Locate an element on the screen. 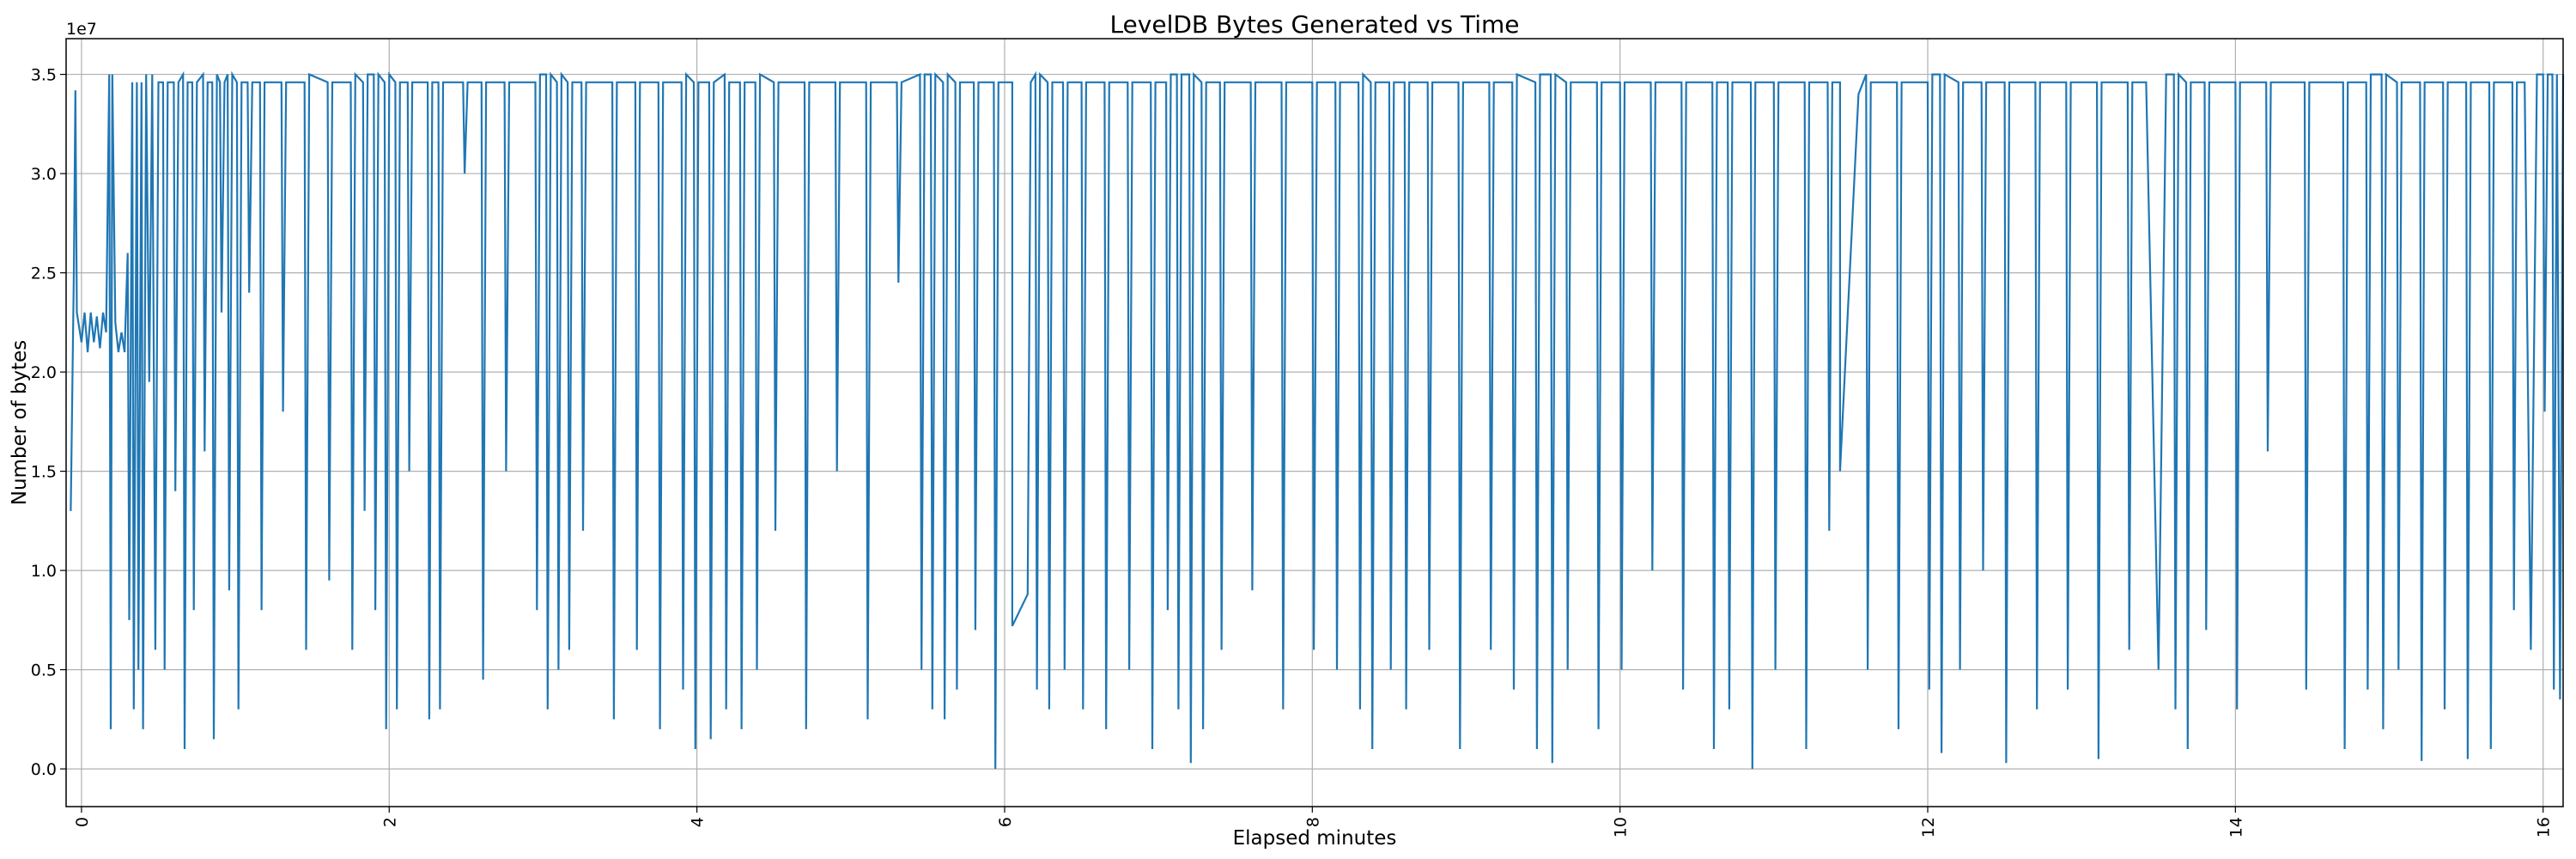  x-tick-label: 14 is located at coordinates (2236, 827).